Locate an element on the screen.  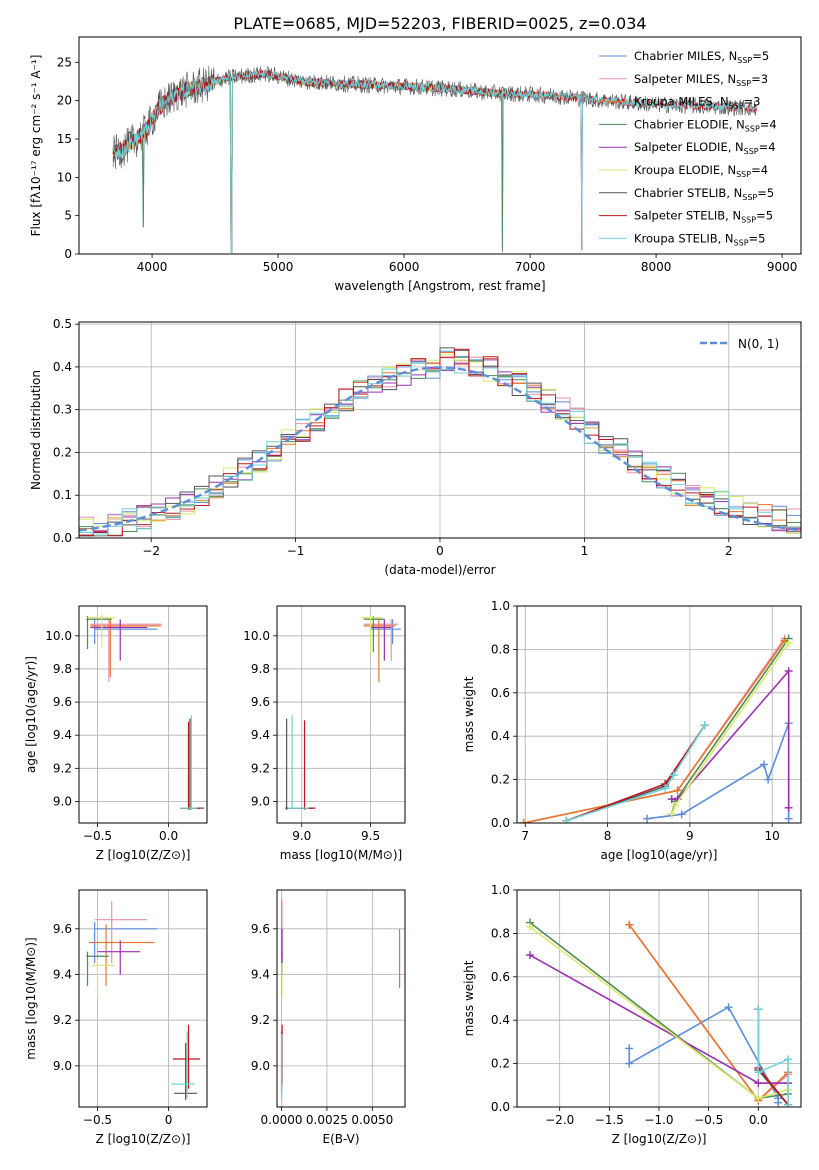
legend-label-kroupa_stelib: Kroupa STELIB, NSSP=5 is located at coordinates (699, 239).